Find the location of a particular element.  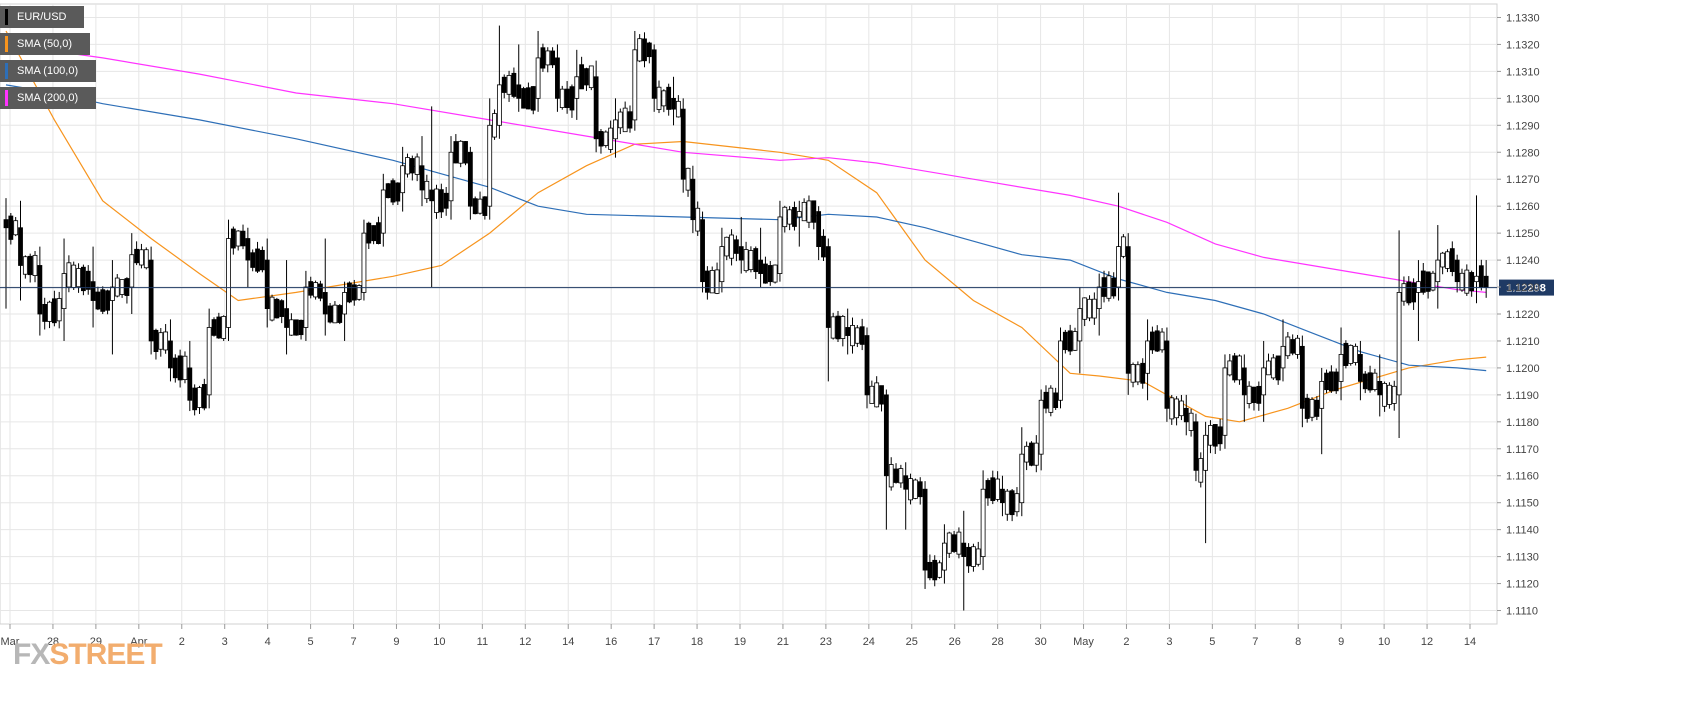

current-price: 1.12298 is located at coordinates (777, 287).